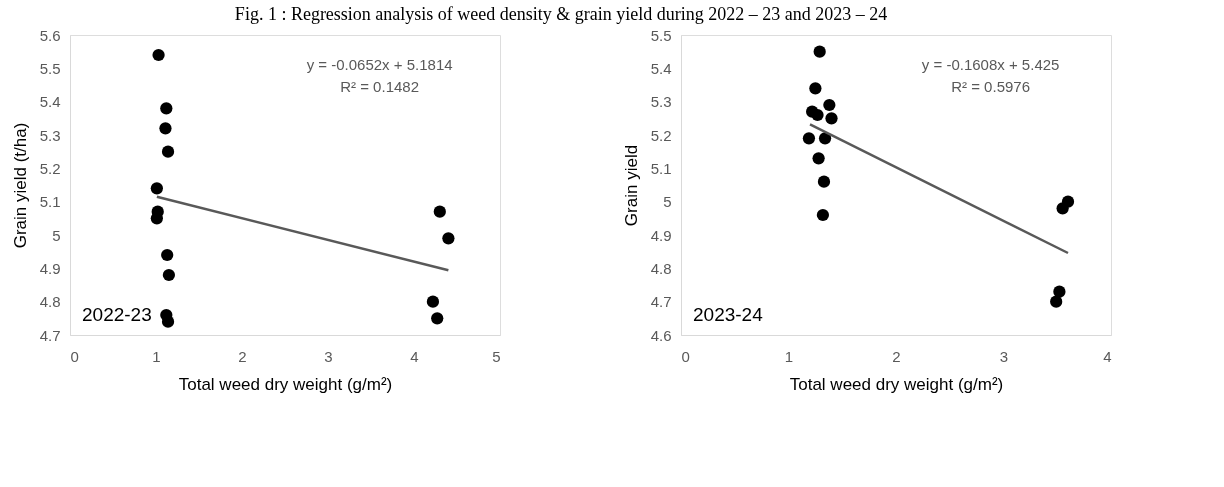  What do you see at coordinates (496, 356) in the screenshot?
I see `x-tick-label: 5` at bounding box center [496, 356].